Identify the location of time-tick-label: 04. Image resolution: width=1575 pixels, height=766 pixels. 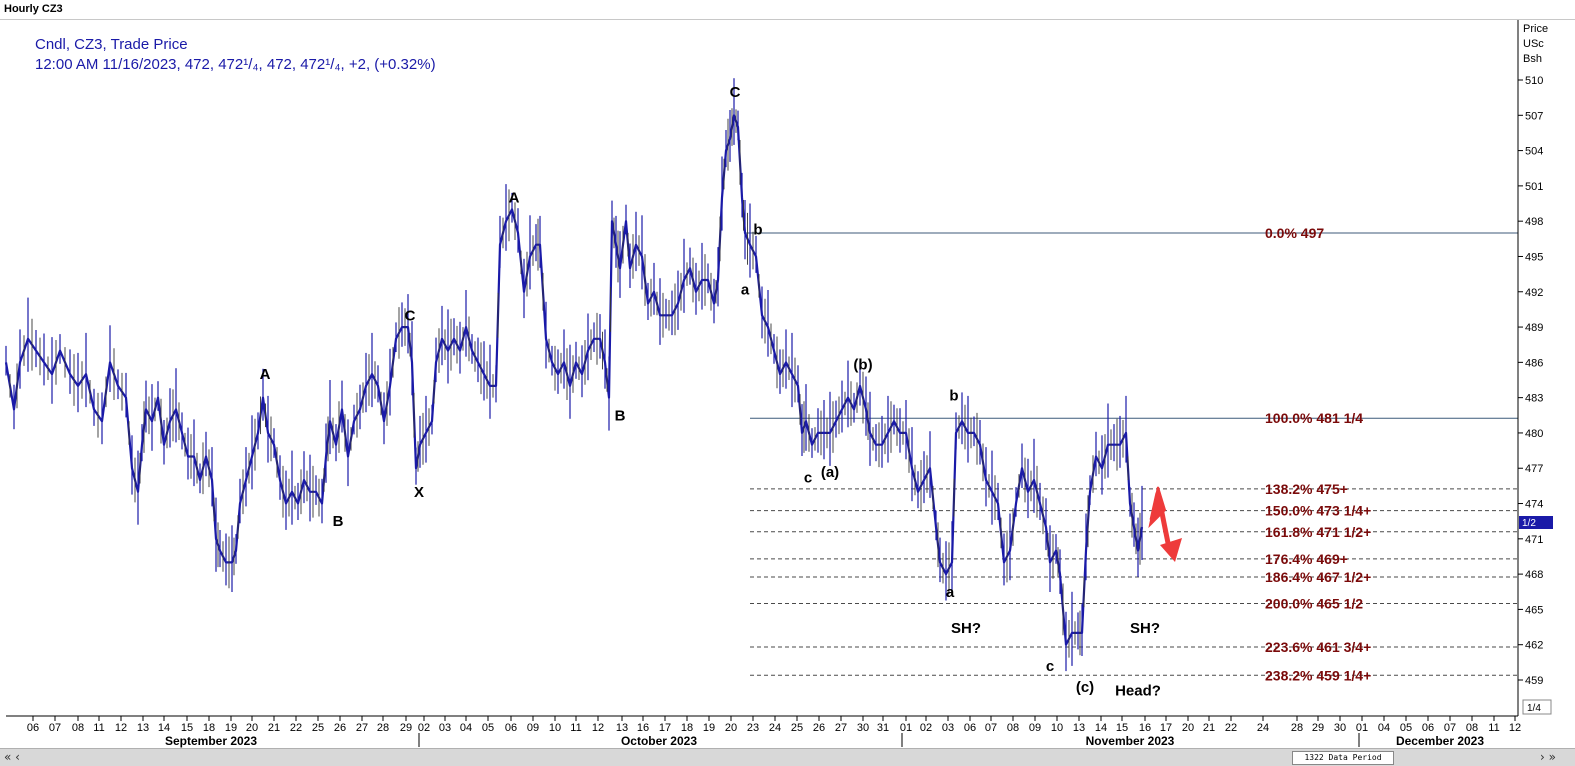
(1384, 728).